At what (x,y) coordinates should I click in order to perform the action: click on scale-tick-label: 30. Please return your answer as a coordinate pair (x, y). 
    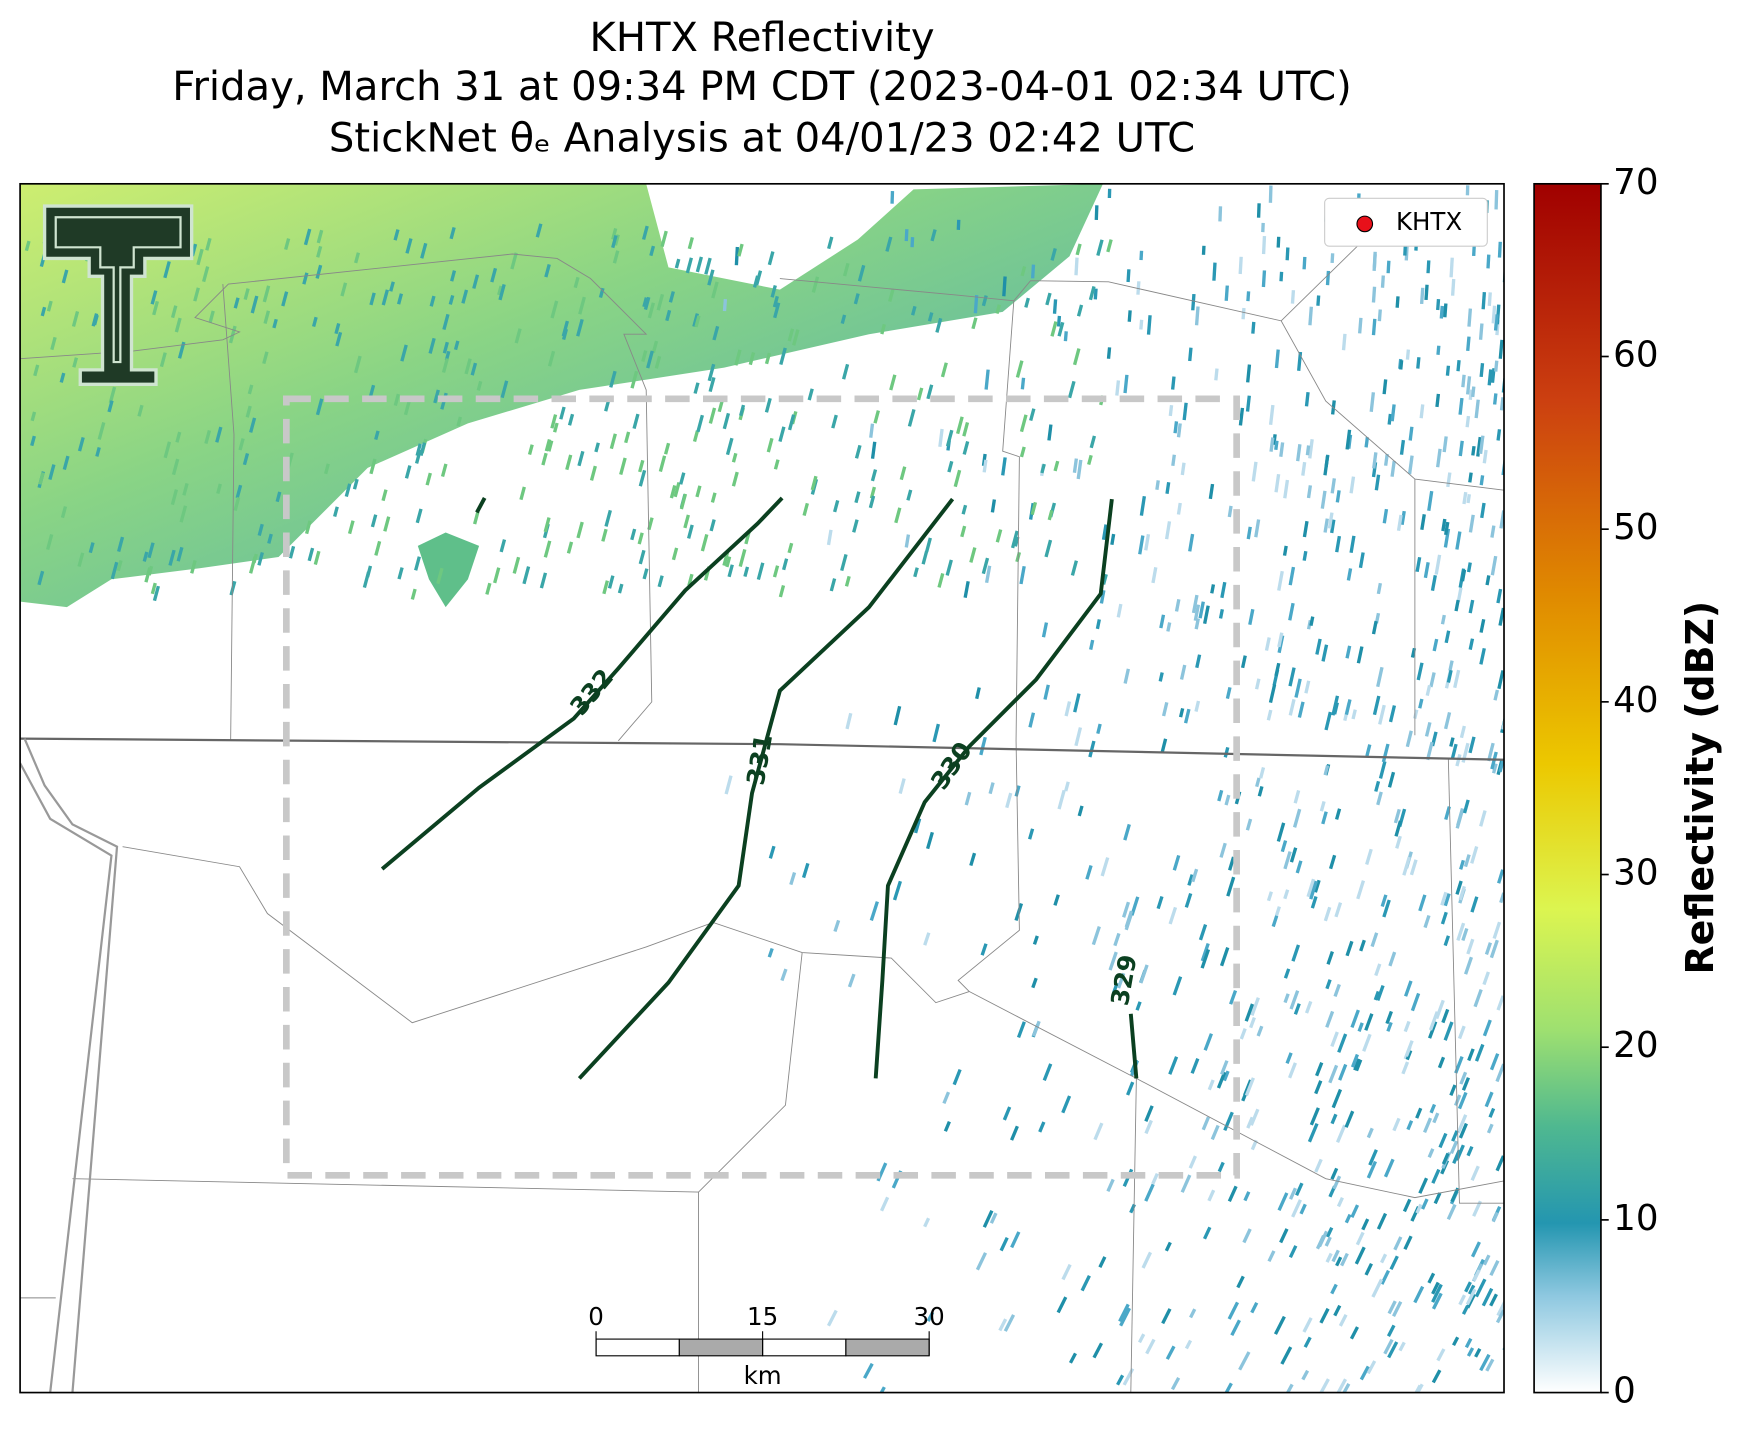
    Looking at the image, I should click on (929, 1316).